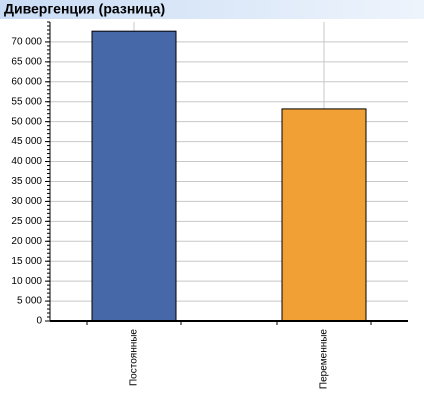 The height and width of the screenshot is (412, 424). Describe the element at coordinates (26, 241) in the screenshot. I see `y-tick-label: 20 000` at that location.